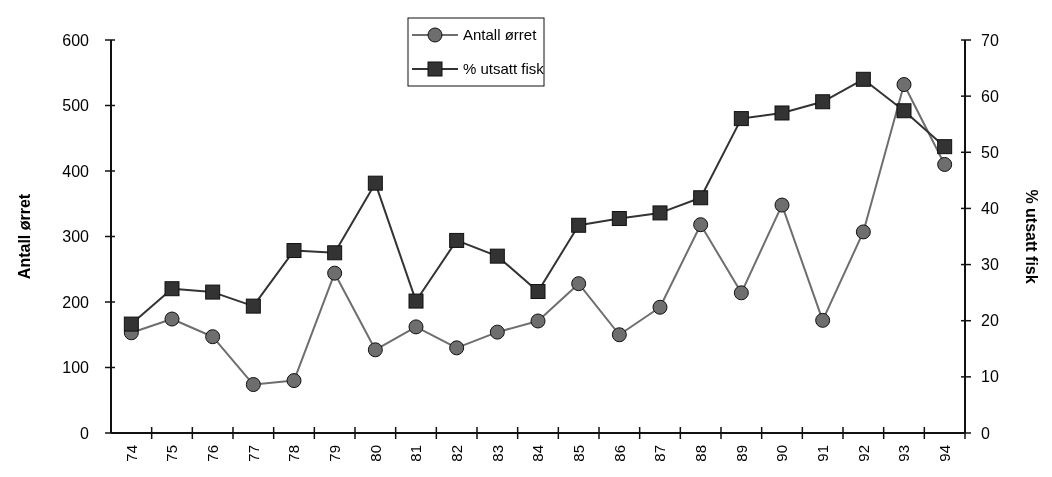 Image resolution: width=1052 pixels, height=477 pixels. I want to click on x-tick-label: 82, so click(456, 453).